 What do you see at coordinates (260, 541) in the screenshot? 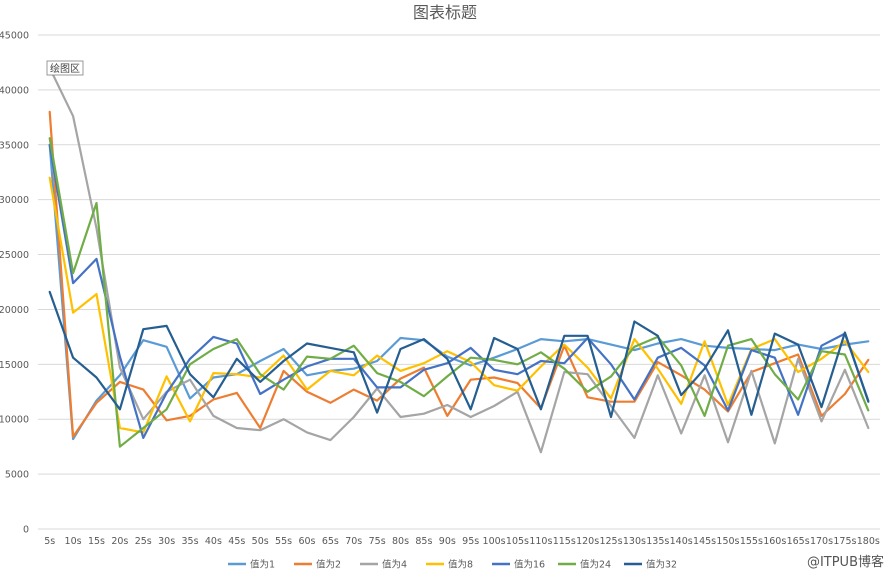
I see `x-tick-label: 50s` at bounding box center [260, 541].